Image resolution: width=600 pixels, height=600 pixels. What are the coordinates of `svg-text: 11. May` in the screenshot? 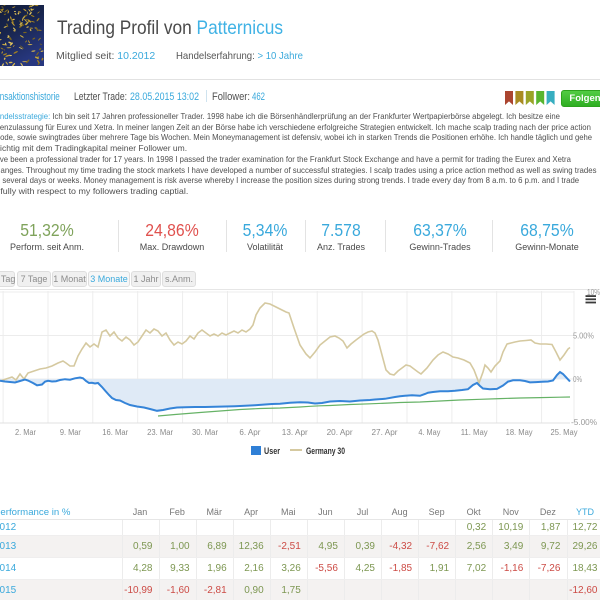 It's located at (474, 432).